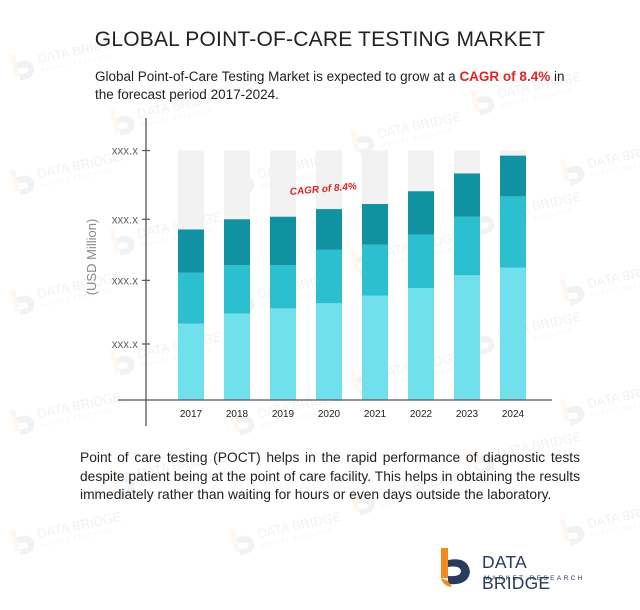 This screenshot has height=610, width=640. What do you see at coordinates (467, 414) in the screenshot?
I see `x-tick-label: 2023` at bounding box center [467, 414].